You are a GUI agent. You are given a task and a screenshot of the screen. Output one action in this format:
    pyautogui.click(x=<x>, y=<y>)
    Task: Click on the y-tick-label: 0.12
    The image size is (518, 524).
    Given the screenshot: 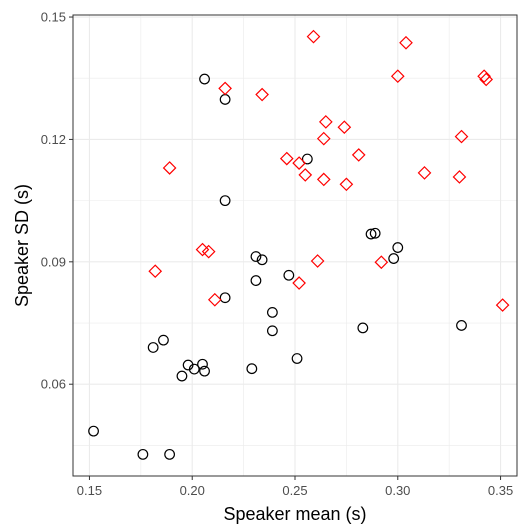 What is the action you would take?
    pyautogui.click(x=53, y=139)
    